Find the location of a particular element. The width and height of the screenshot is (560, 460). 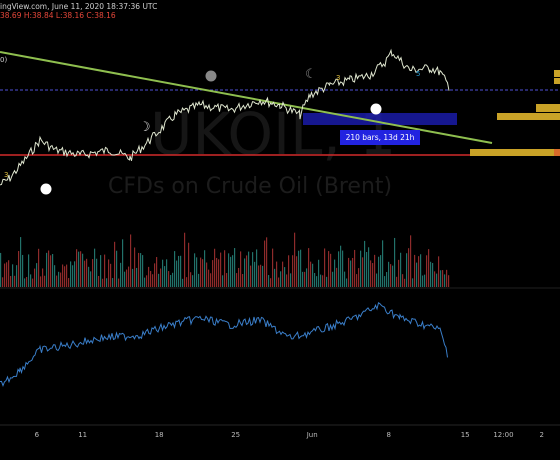

crescent-moon-icon: ☽ is located at coordinates (145, 127).